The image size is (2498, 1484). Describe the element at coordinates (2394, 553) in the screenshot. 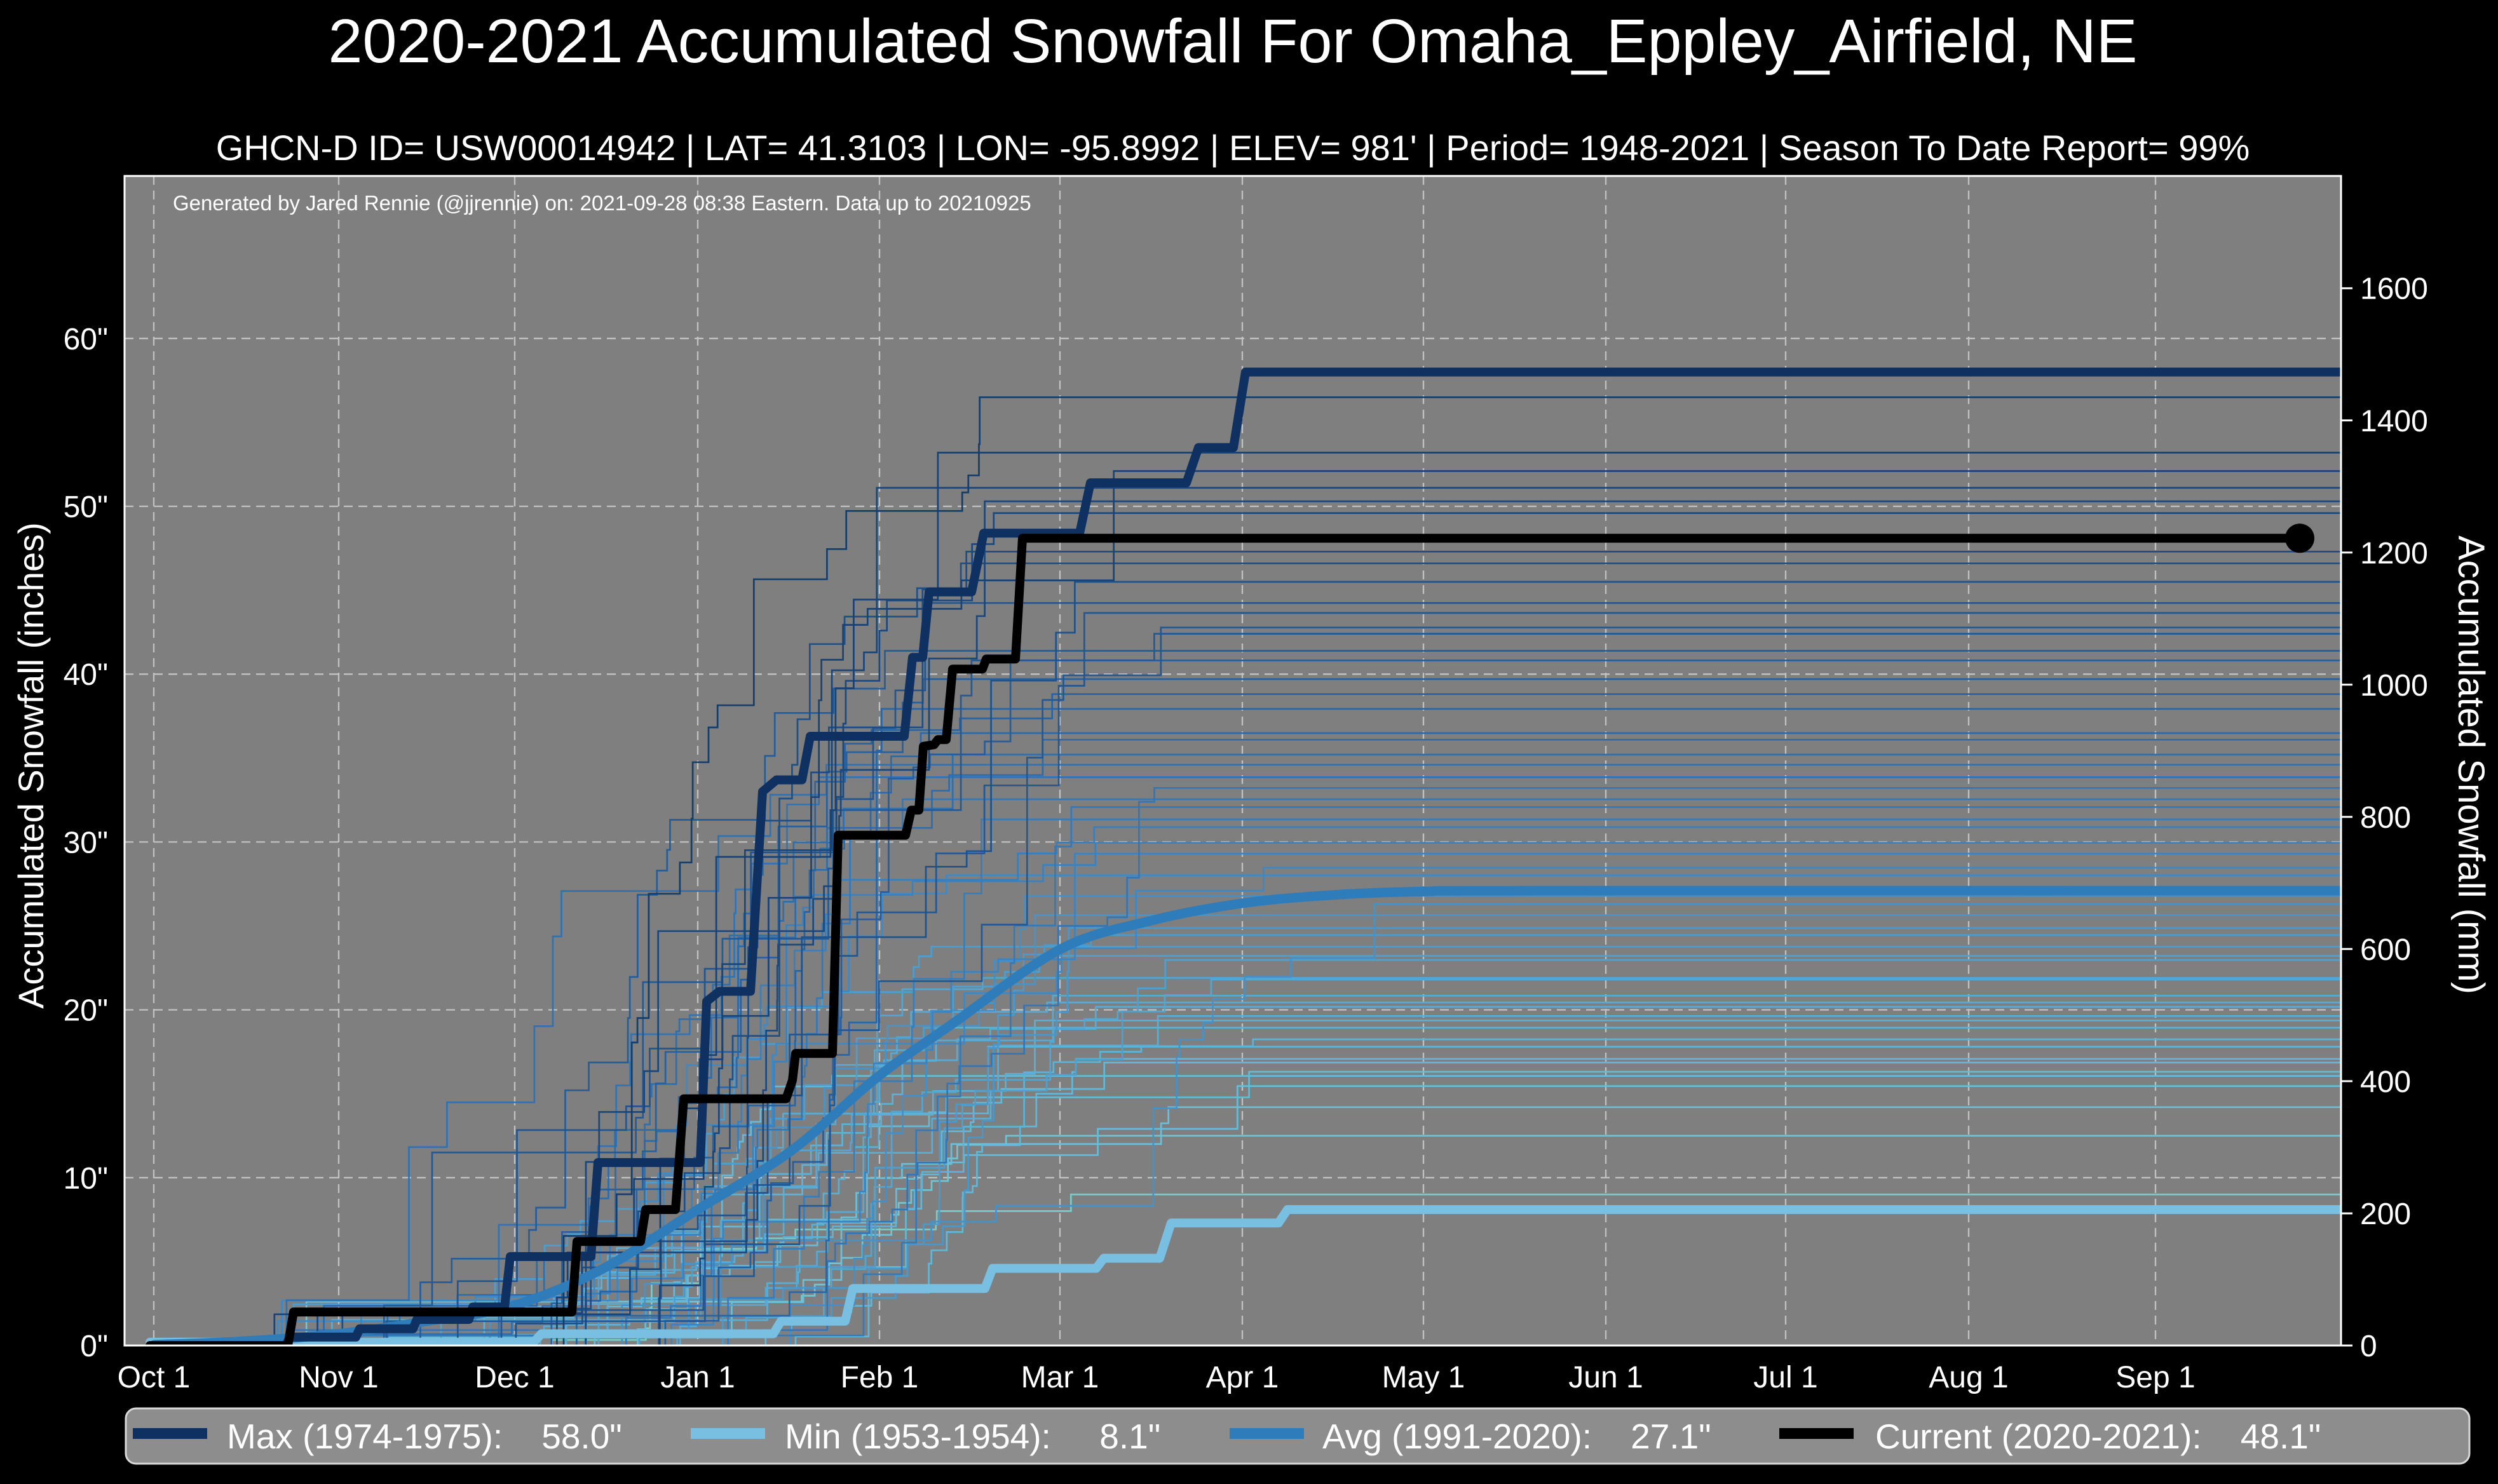

I see `svg-text: 1200` at that location.